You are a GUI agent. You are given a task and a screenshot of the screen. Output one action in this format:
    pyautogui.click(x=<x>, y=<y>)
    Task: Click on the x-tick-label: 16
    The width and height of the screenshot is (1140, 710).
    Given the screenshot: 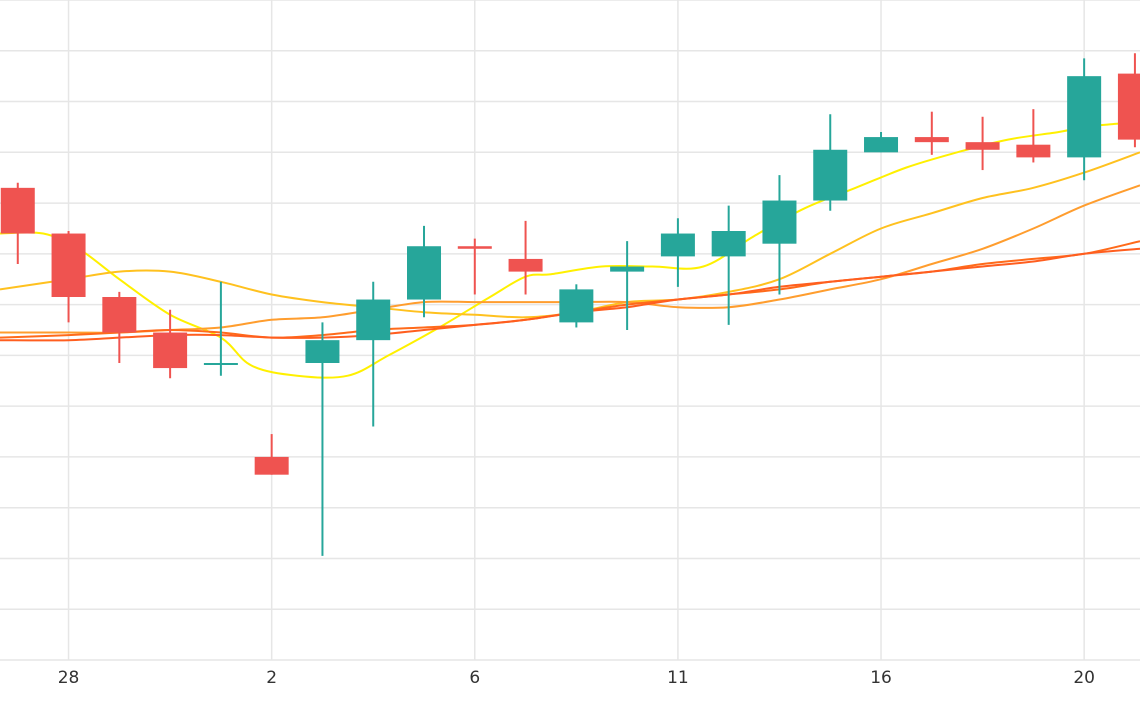 What is the action you would take?
    pyautogui.click(x=881, y=678)
    